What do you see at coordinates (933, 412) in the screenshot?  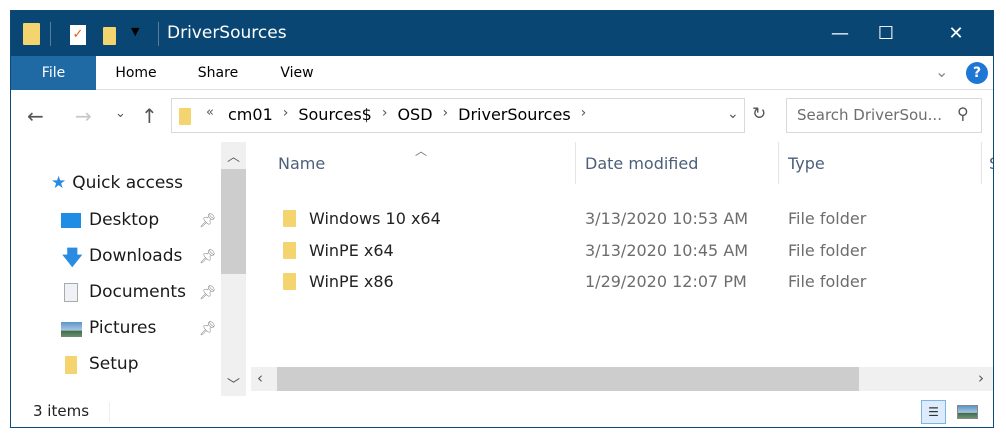 I see `details-view-button: ☰` at bounding box center [933, 412].